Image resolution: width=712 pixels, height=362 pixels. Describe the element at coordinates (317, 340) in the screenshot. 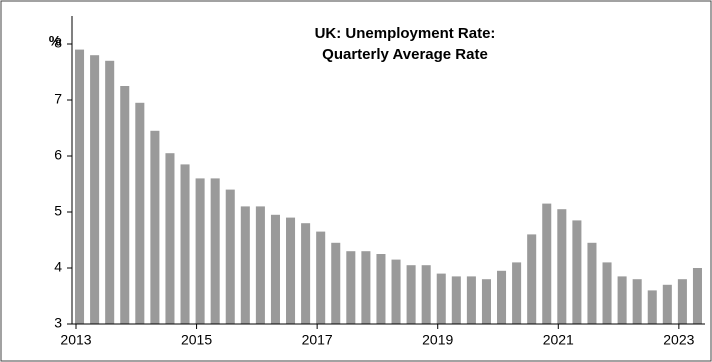

I see `x-tick-label: 2017` at that location.